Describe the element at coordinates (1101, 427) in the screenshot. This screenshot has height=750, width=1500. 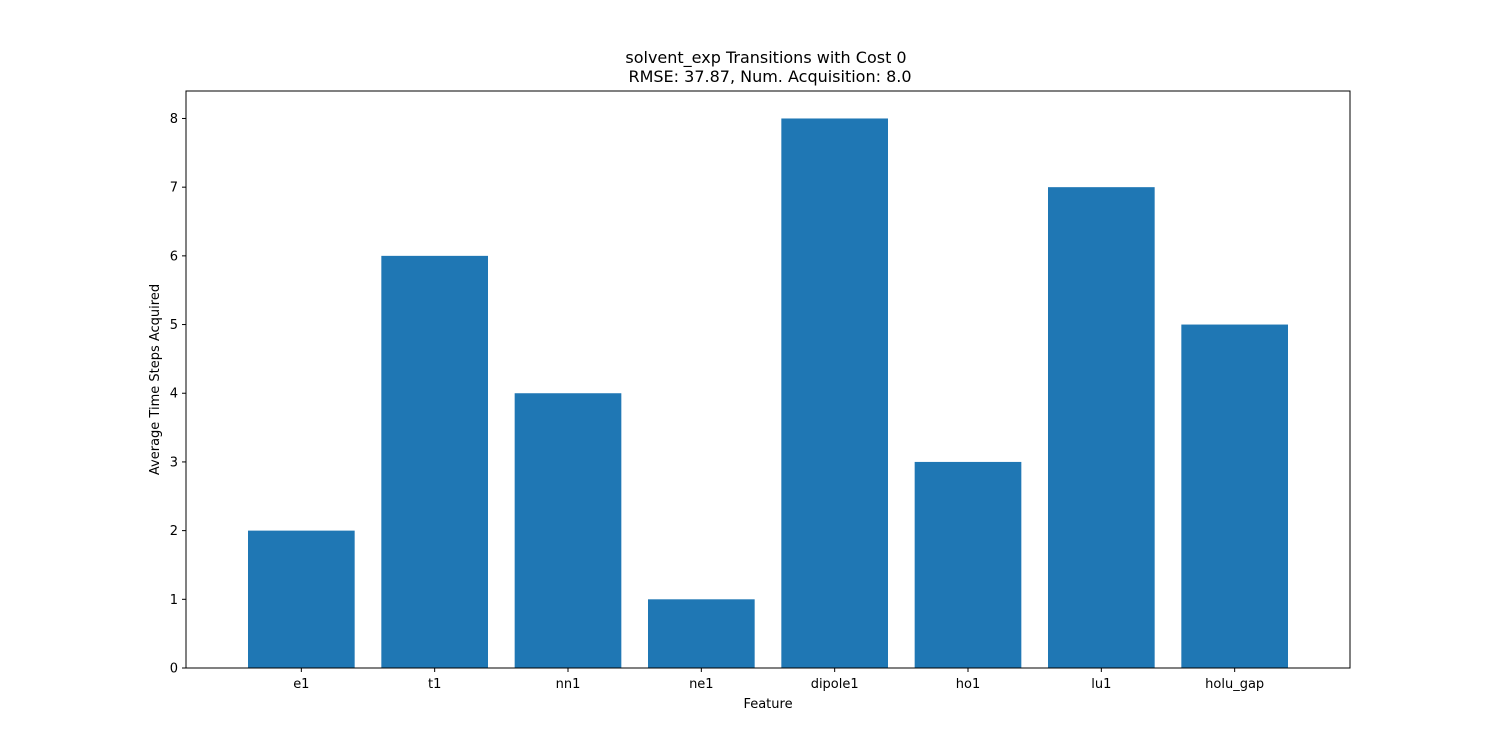
I see `bar-lu1` at that location.